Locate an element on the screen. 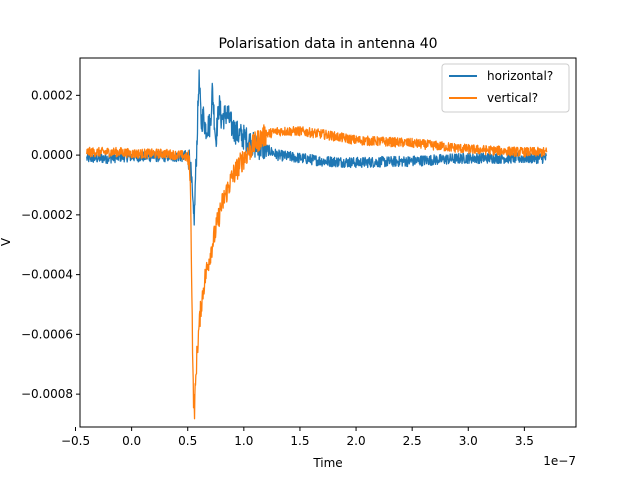 The image size is (640, 480). y-tick-label: −0.0002 is located at coordinates (47, 215).